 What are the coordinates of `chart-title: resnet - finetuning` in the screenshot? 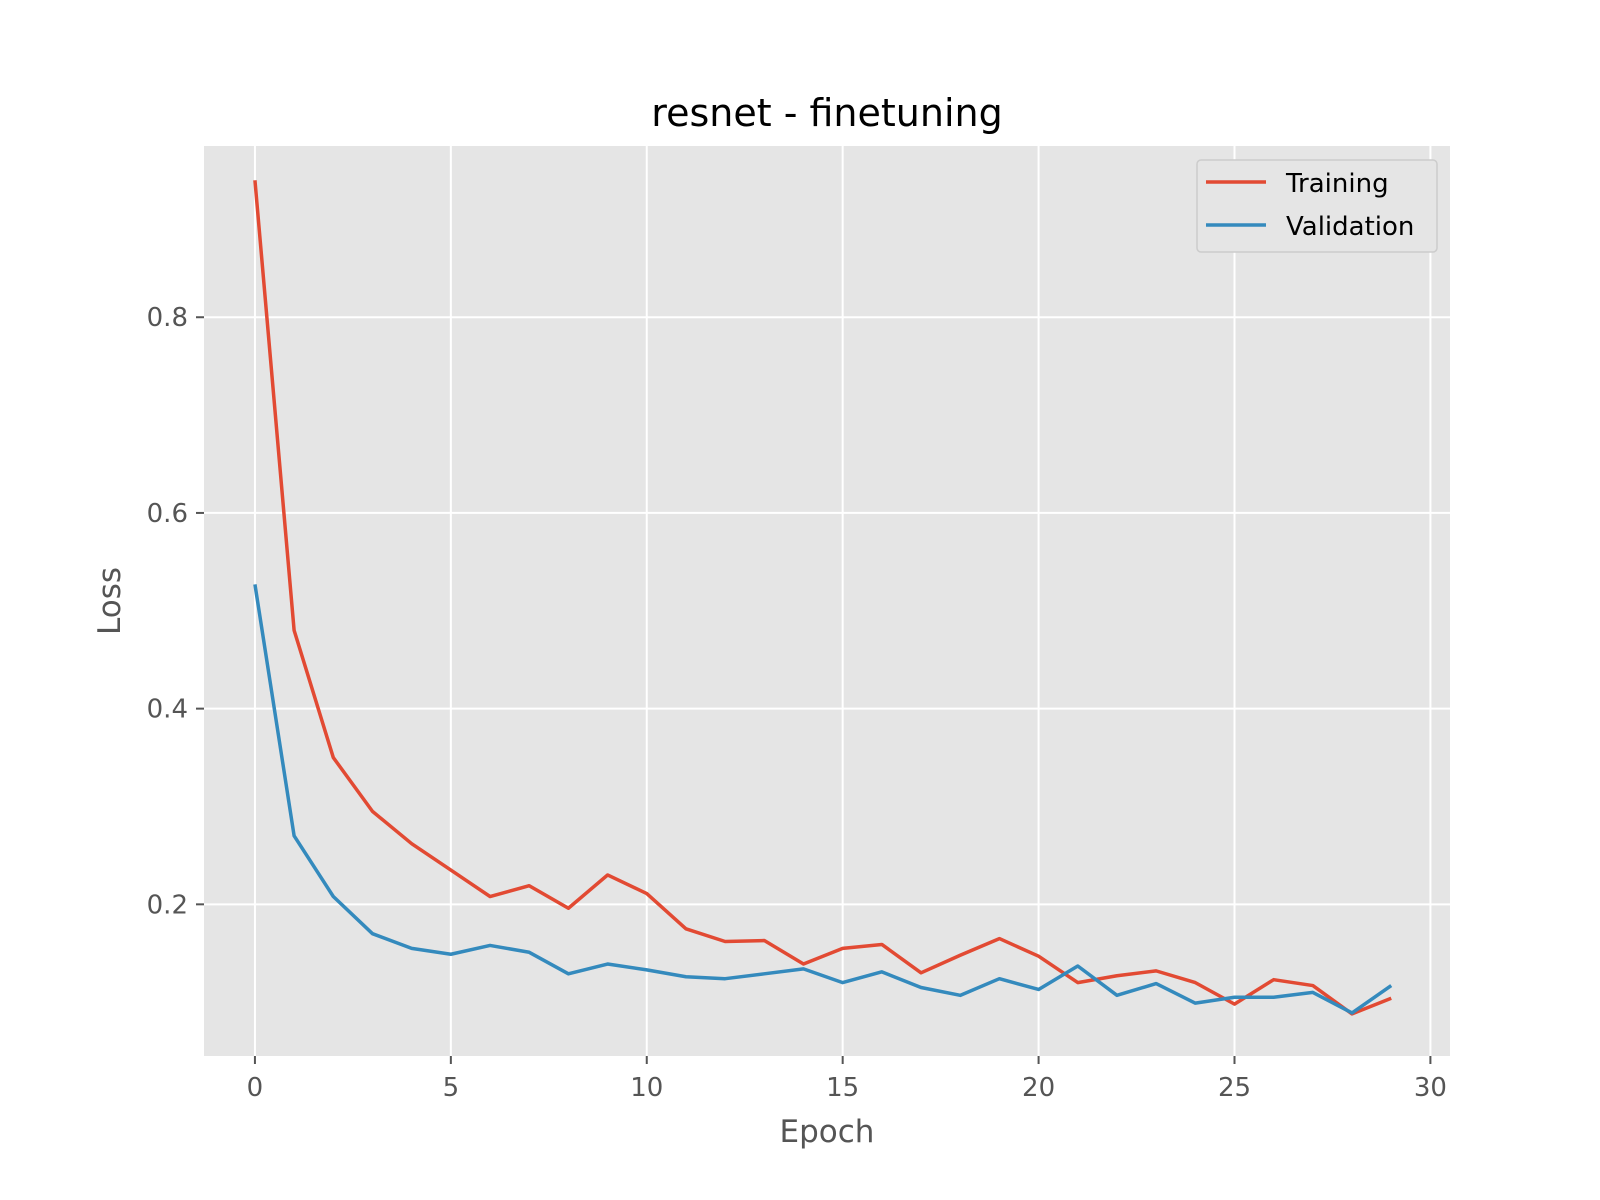 It's located at (826, 113).